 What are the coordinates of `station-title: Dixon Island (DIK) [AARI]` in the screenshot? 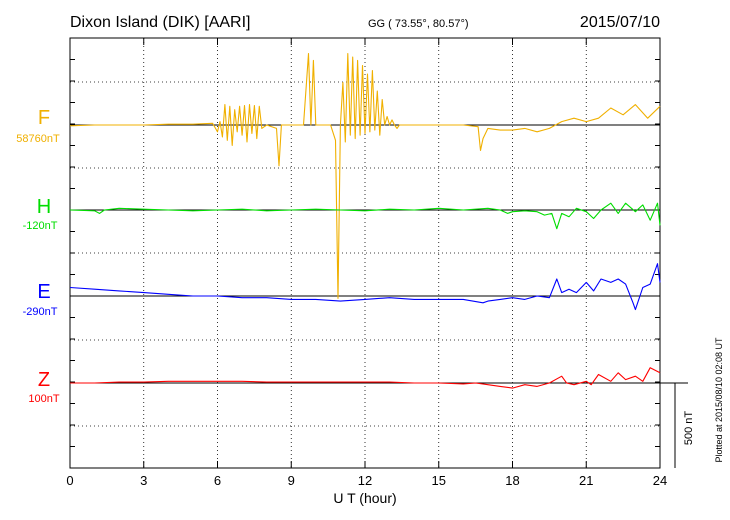 It's located at (160, 22).